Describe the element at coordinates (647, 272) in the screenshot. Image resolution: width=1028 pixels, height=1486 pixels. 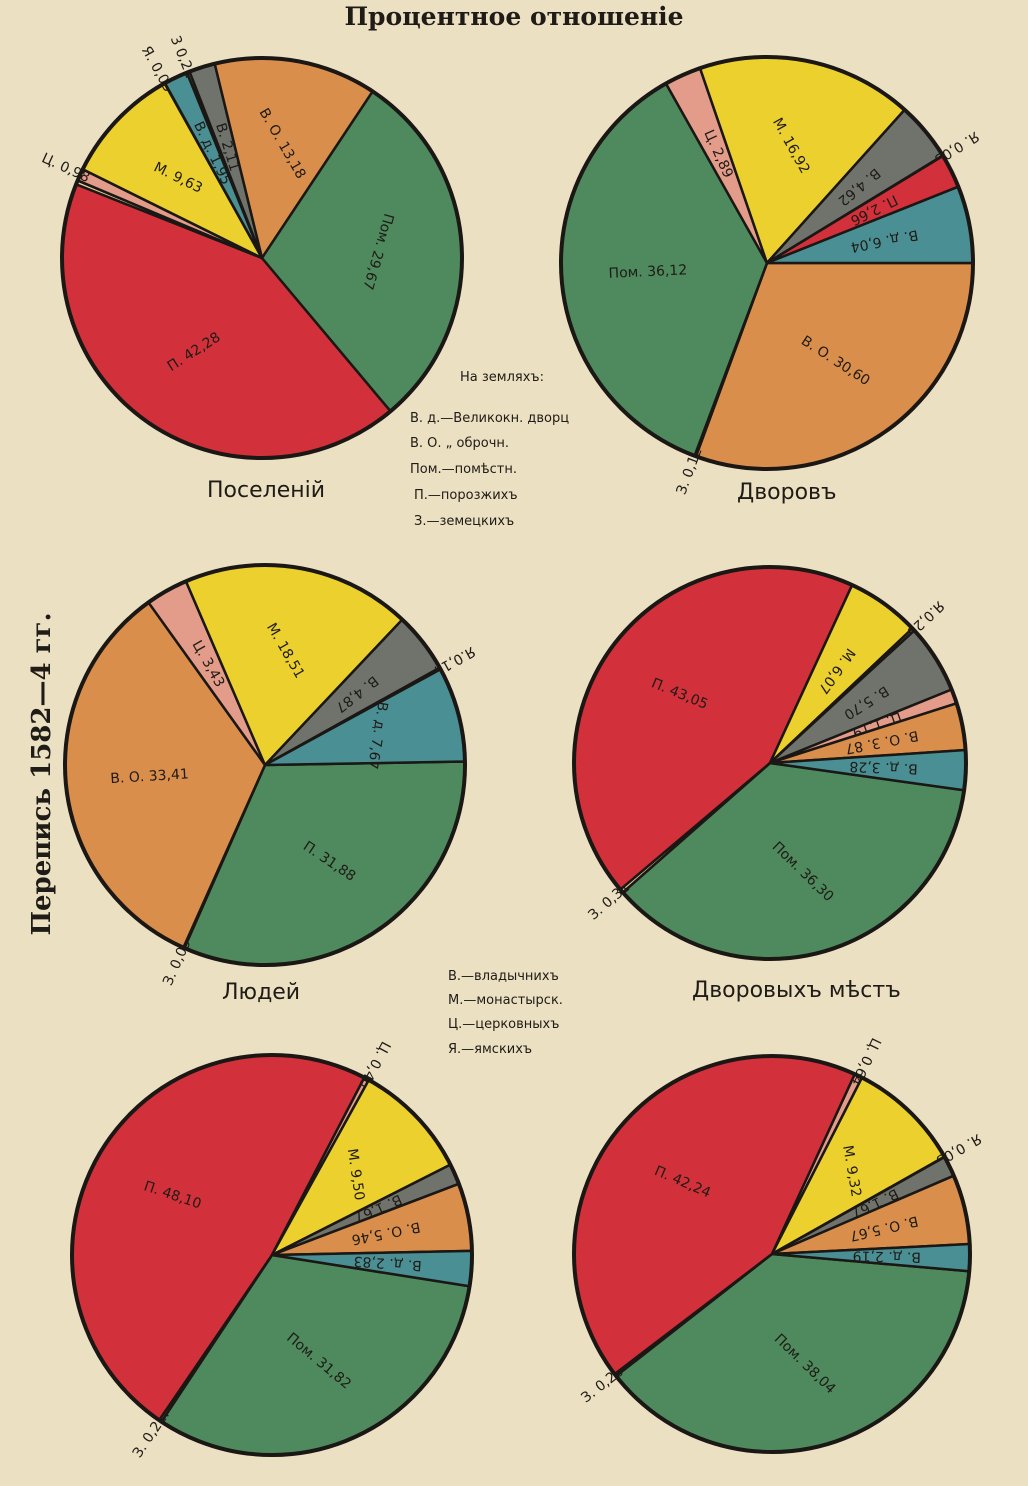
I see `slice-label: Пом. 36,12` at that location.